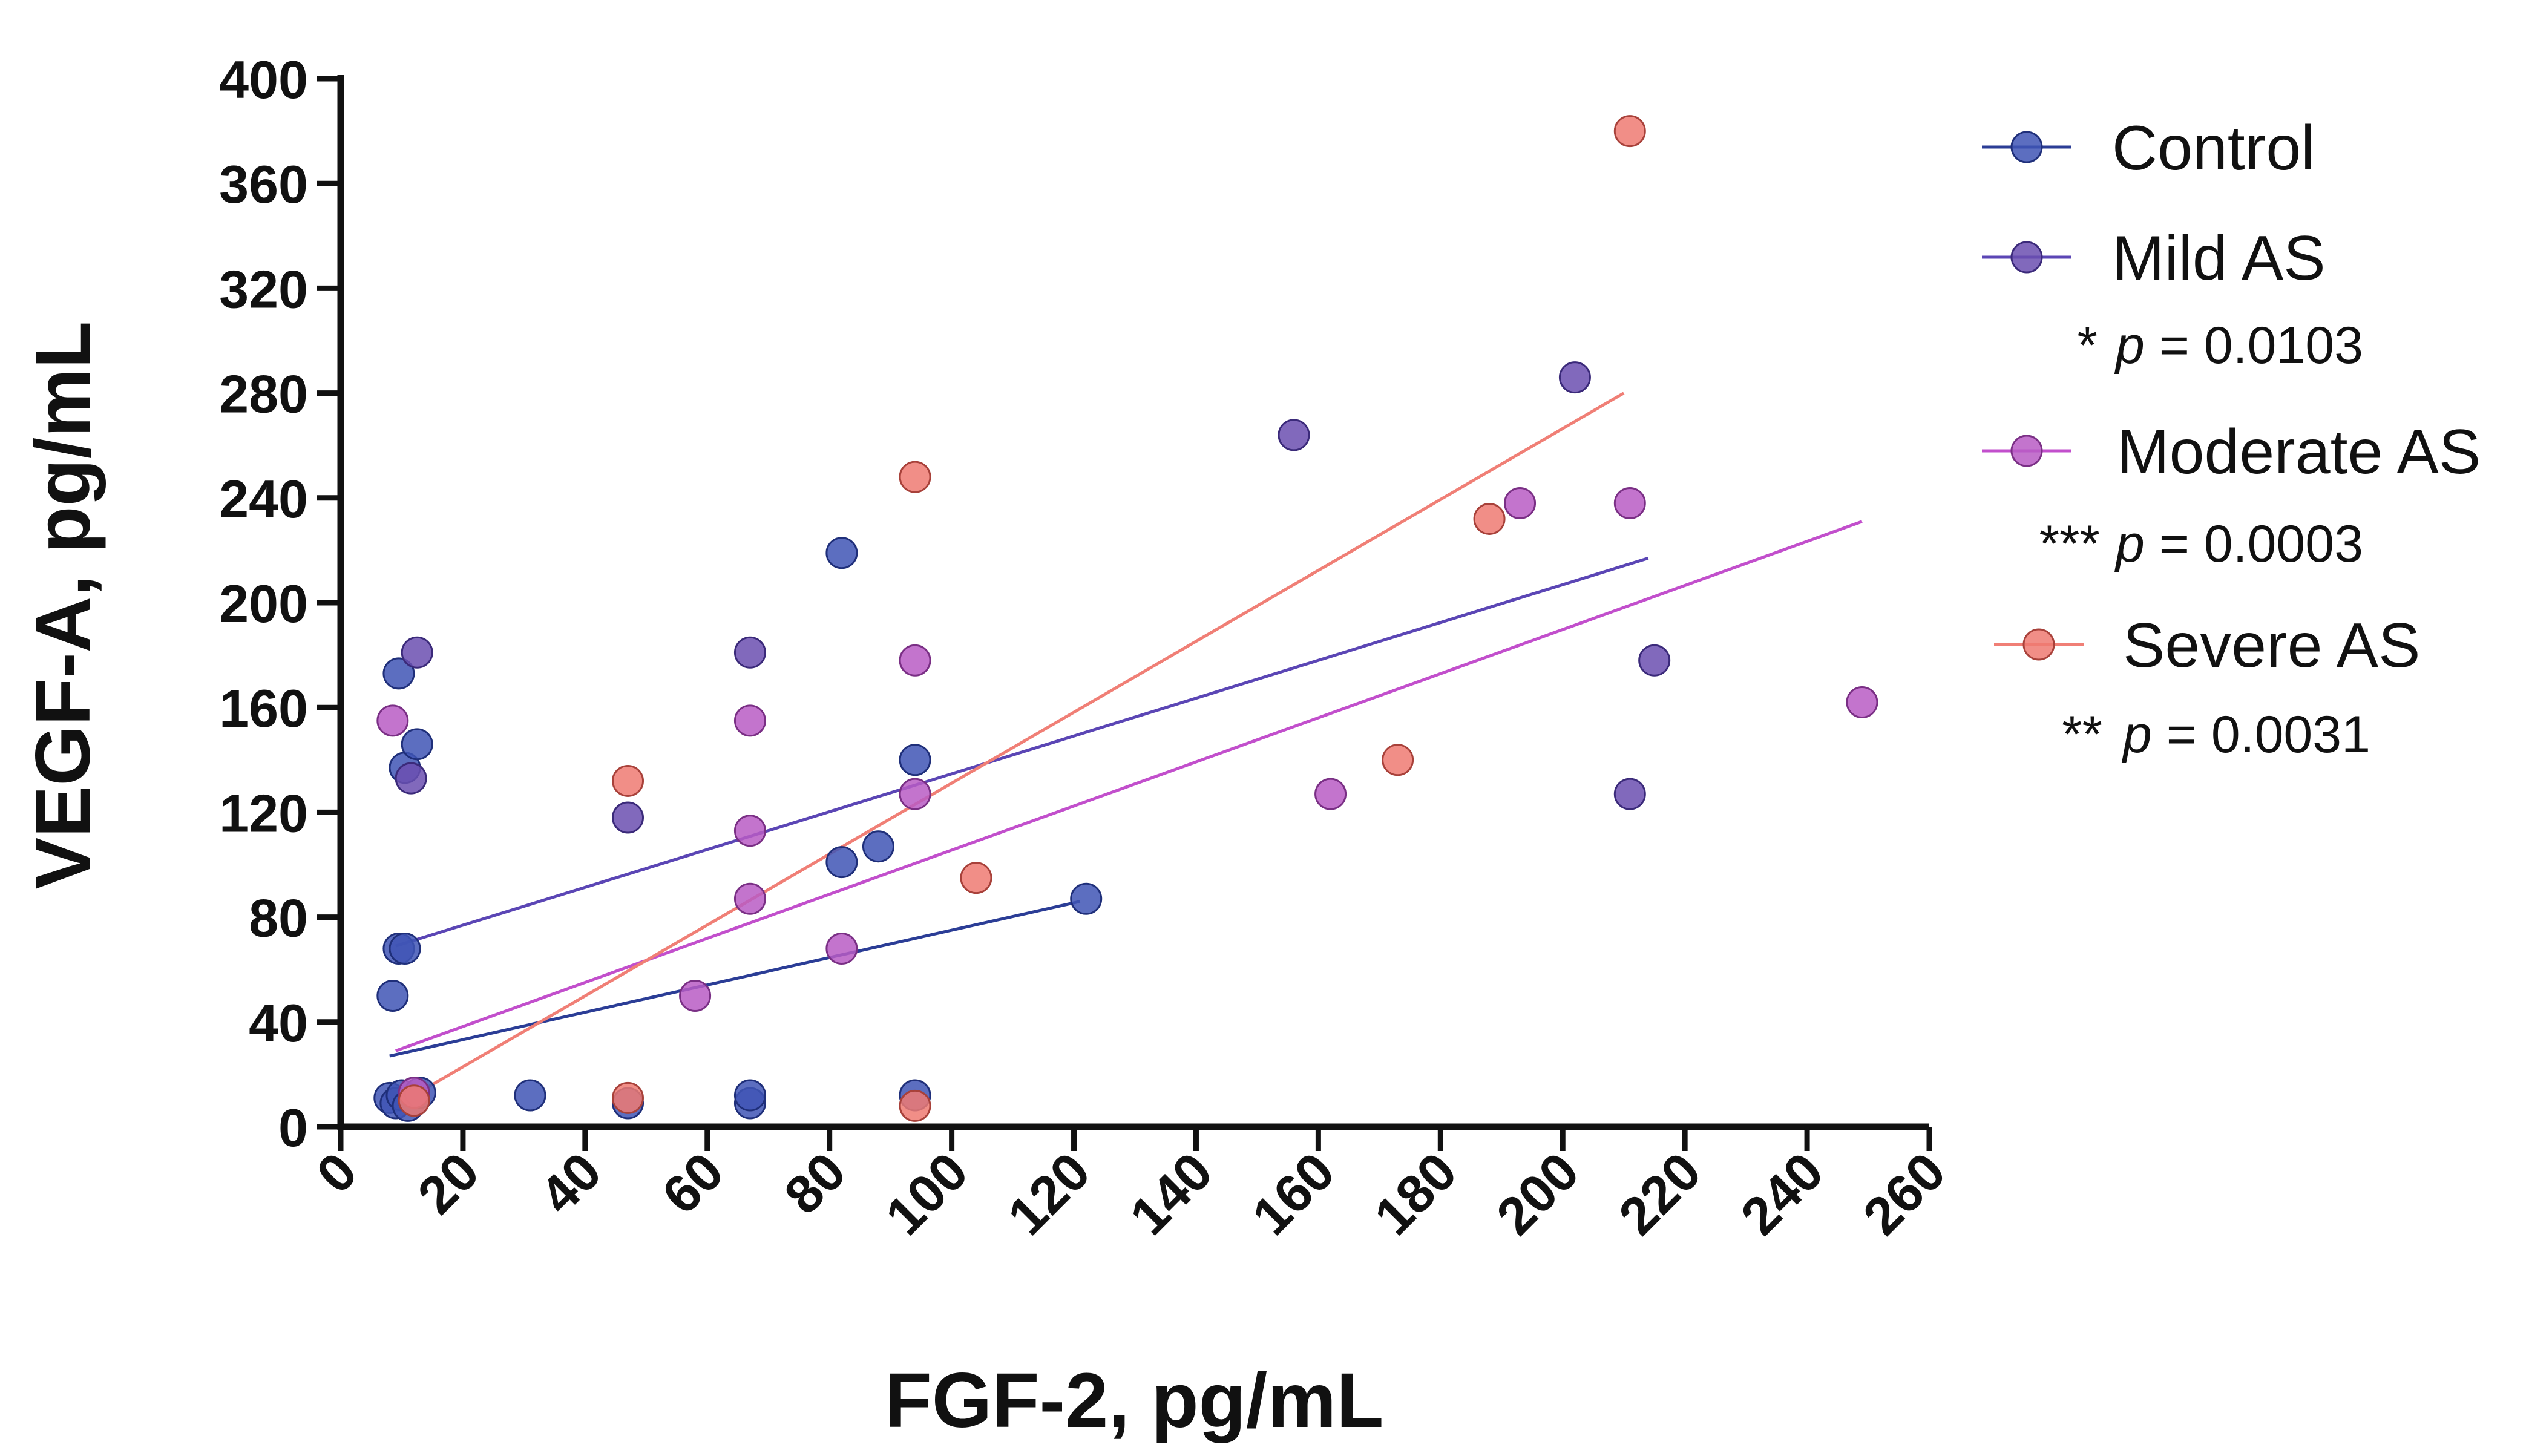  I want to click on legend-significance-severe-as: **, so click(2082, 735).